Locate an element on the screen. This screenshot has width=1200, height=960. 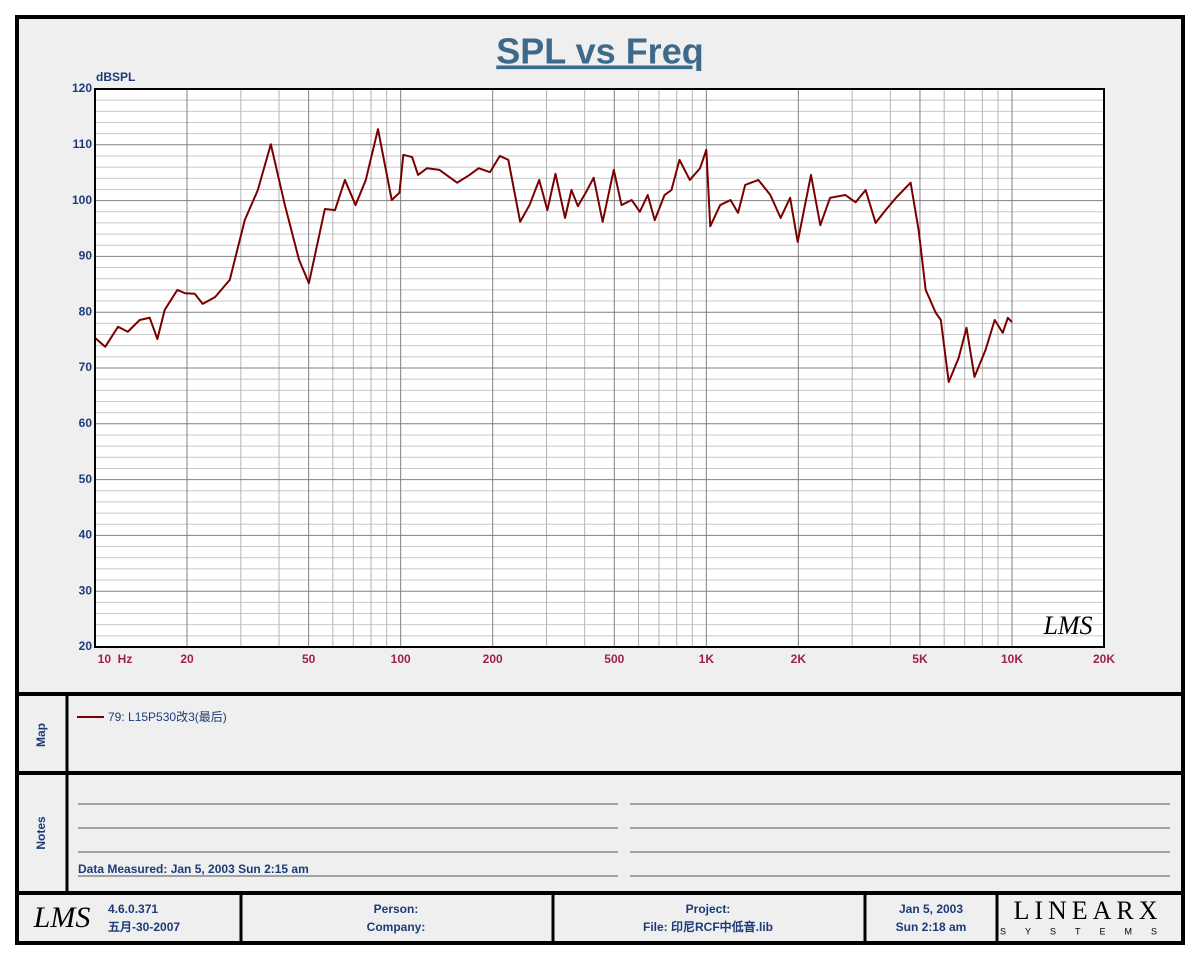
x-tick-label: 10 Hz is located at coordinates (115, 659).